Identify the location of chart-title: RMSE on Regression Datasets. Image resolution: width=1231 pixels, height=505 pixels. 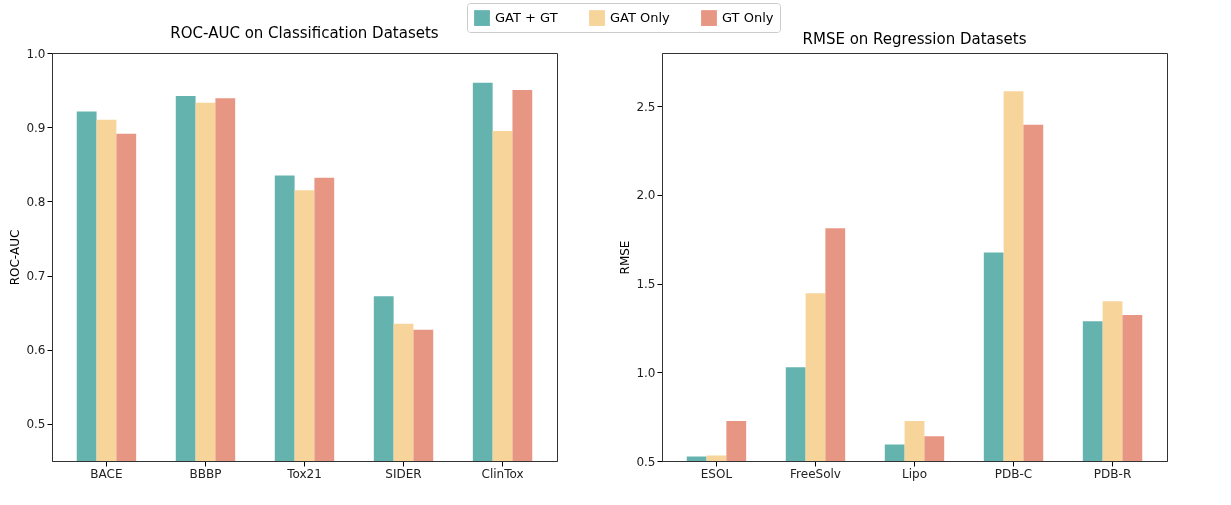
(914, 39).